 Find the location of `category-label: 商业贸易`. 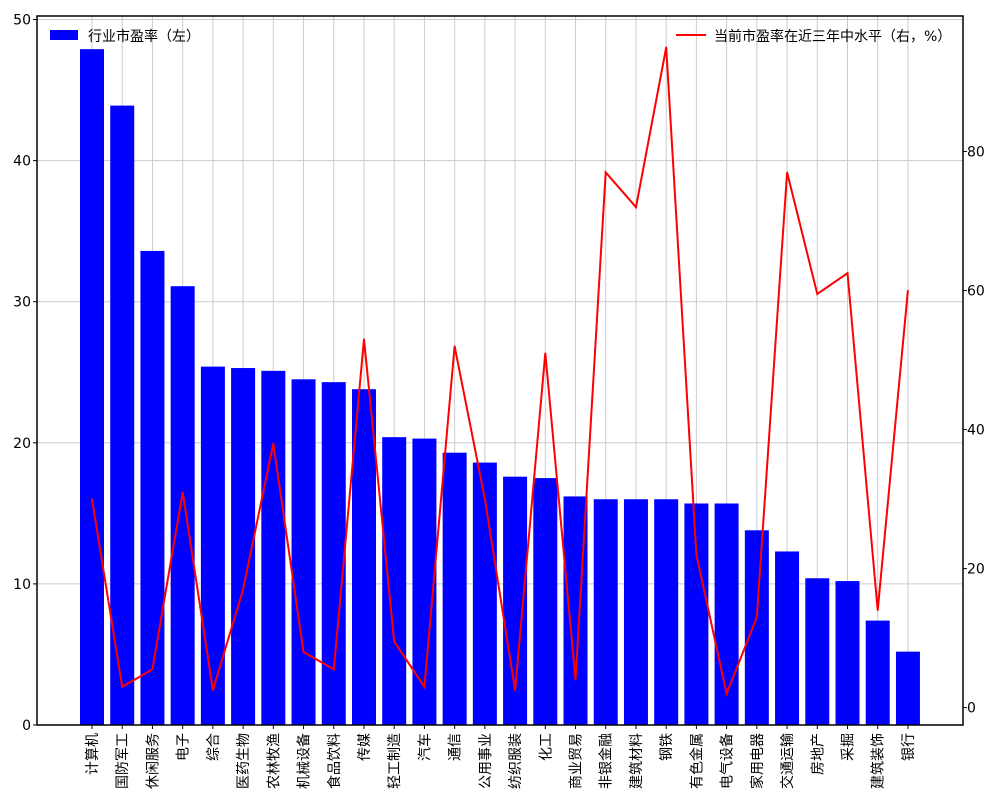

category-label: 商业贸易 is located at coordinates (577, 761).